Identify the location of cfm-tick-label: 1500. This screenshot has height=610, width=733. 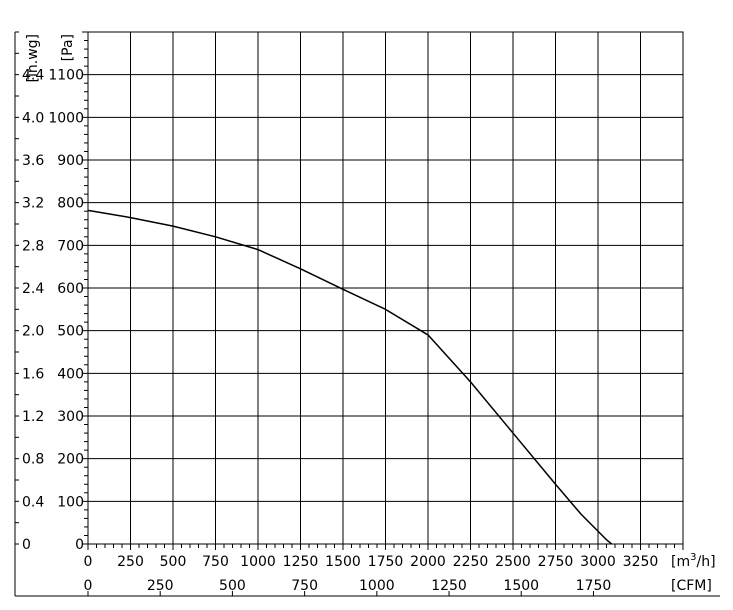
(521, 586).